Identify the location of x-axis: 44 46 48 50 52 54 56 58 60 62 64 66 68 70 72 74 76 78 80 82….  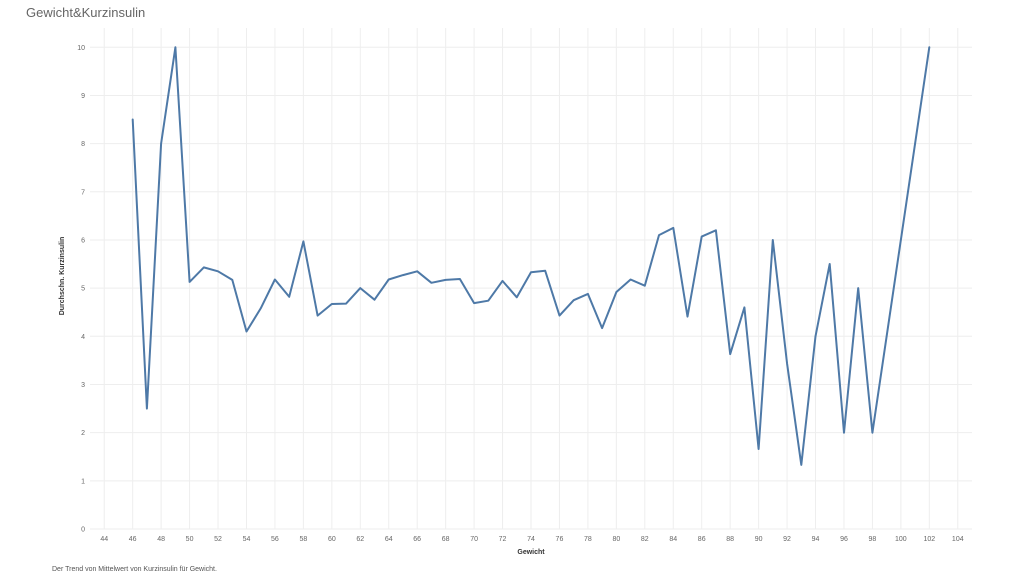
(531, 539).